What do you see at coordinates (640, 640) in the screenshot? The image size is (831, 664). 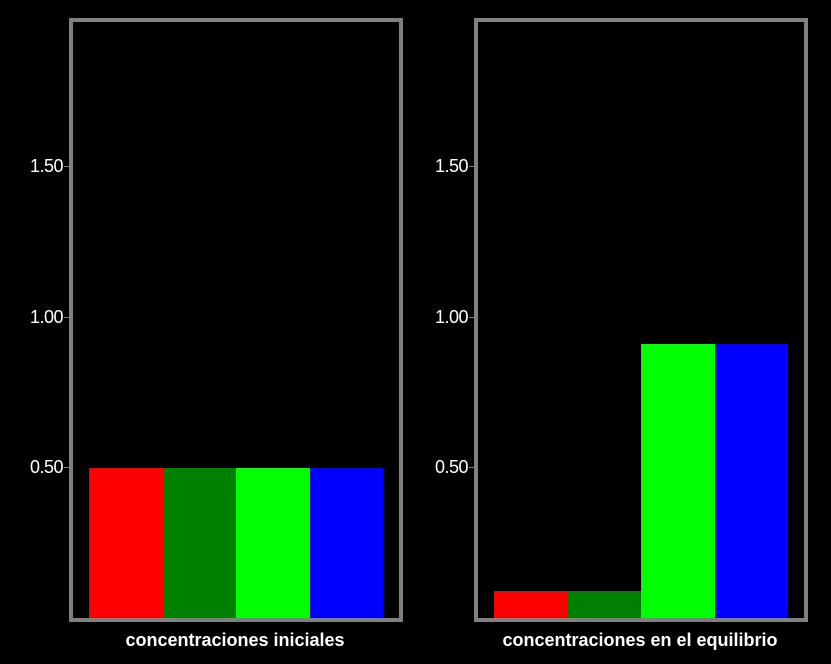 I see `x-axis-label: concentraciones en el equilibrio` at bounding box center [640, 640].